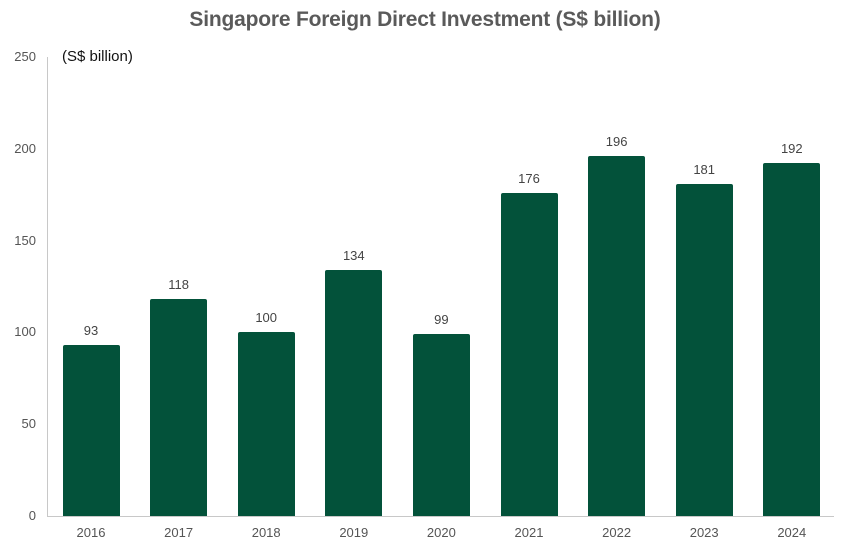  I want to click on x-tick-label: 2017, so click(179, 532).